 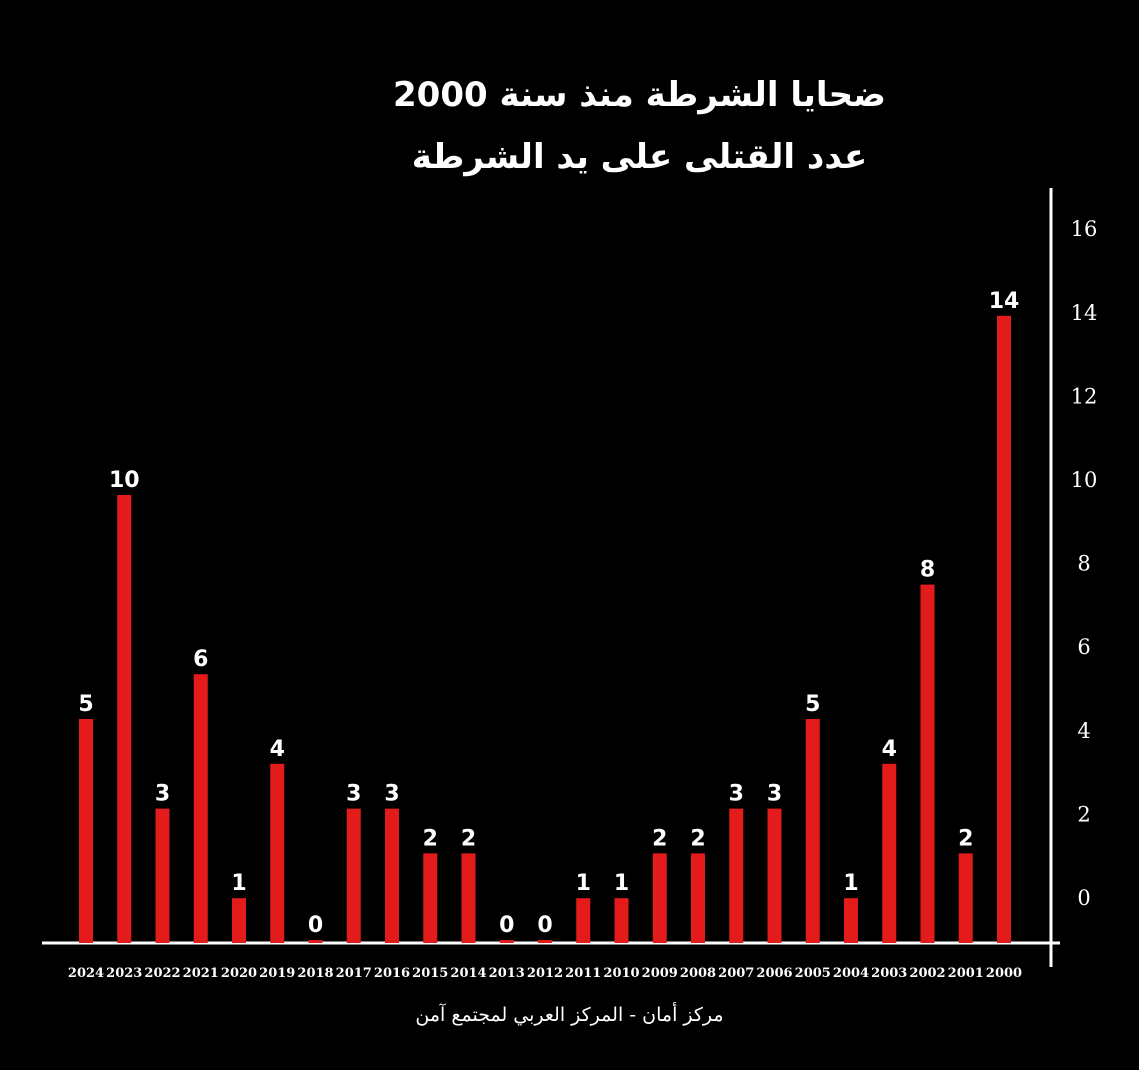 I want to click on x-tick-label: 2010, so click(x=621, y=973).